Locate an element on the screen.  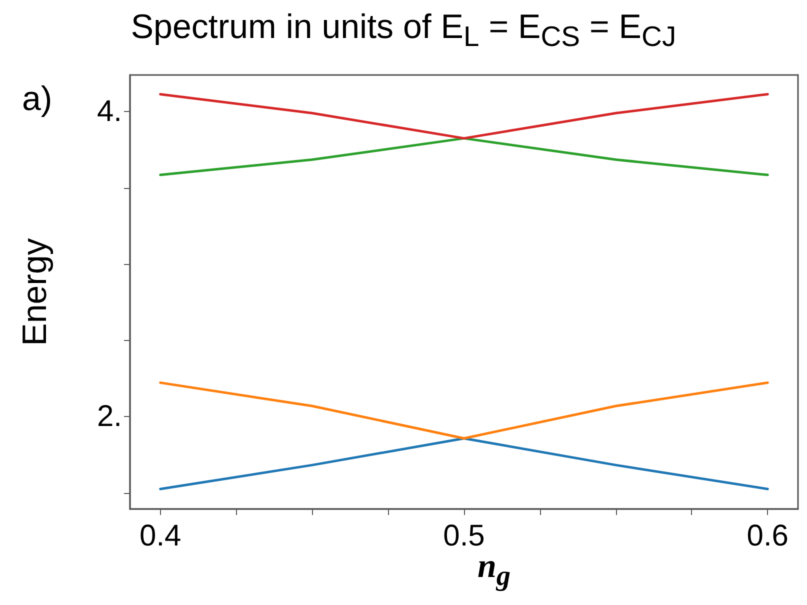
x-tick-label: 0.4 is located at coordinates (161, 536).